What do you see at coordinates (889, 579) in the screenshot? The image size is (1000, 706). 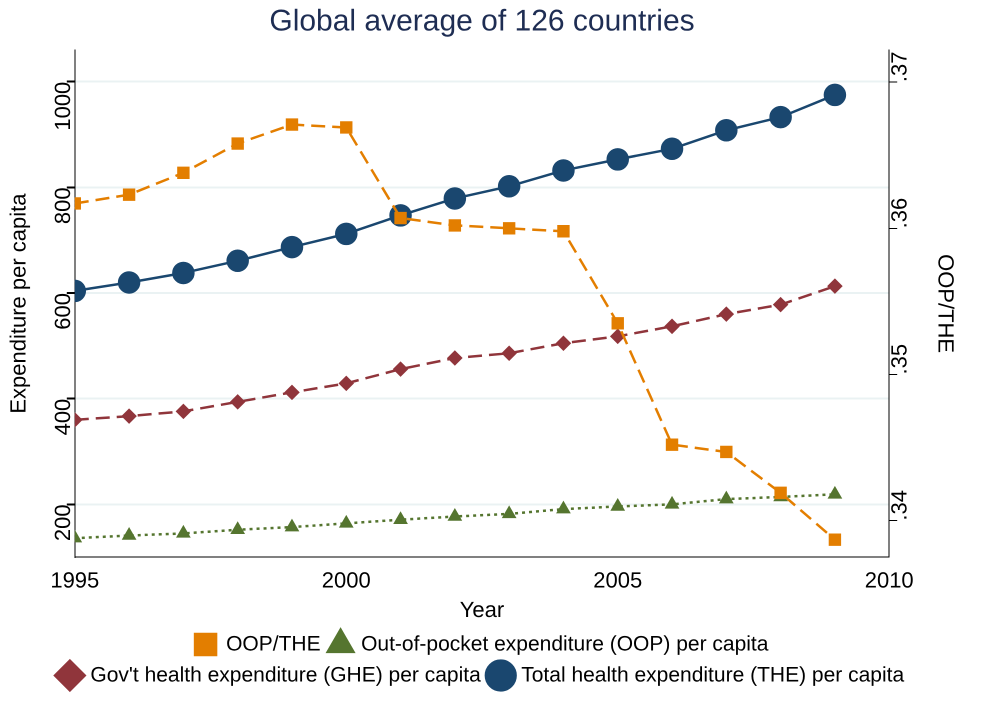 I see `x-tick-label: 2010` at bounding box center [889, 579].